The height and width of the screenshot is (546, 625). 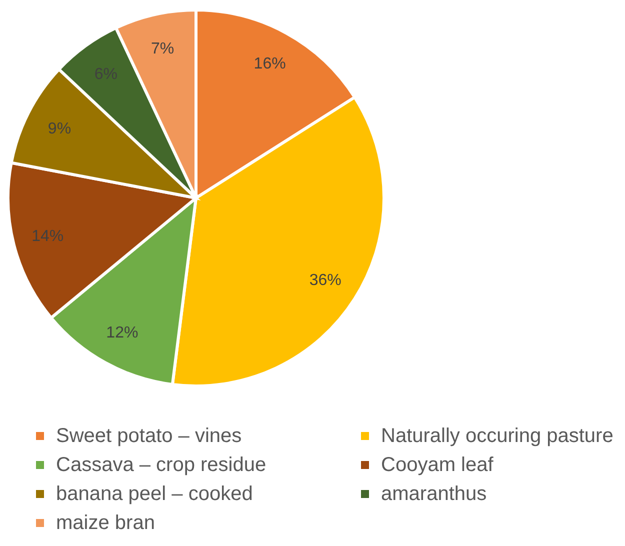 What do you see at coordinates (437, 465) in the screenshot?
I see `legend-label: Cooyam leaf` at bounding box center [437, 465].